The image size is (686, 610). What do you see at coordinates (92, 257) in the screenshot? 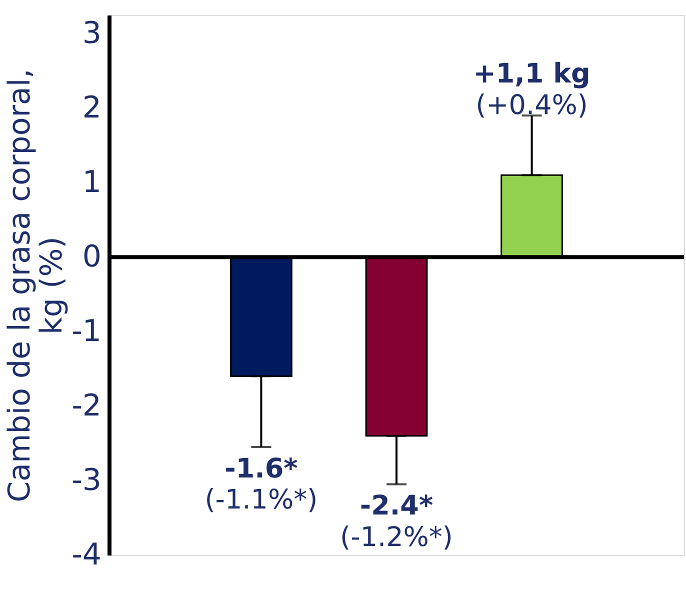
I see `y-tick-label: 0` at bounding box center [92, 257].